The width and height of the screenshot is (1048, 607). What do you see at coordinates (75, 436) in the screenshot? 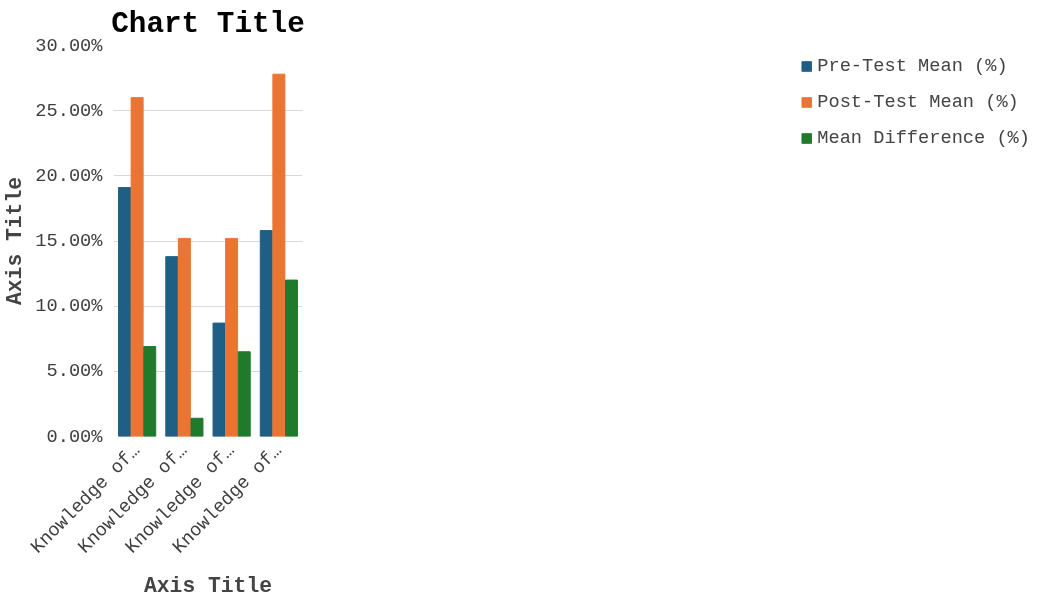
I see `y-tick-label: 0.00%` at bounding box center [75, 436].